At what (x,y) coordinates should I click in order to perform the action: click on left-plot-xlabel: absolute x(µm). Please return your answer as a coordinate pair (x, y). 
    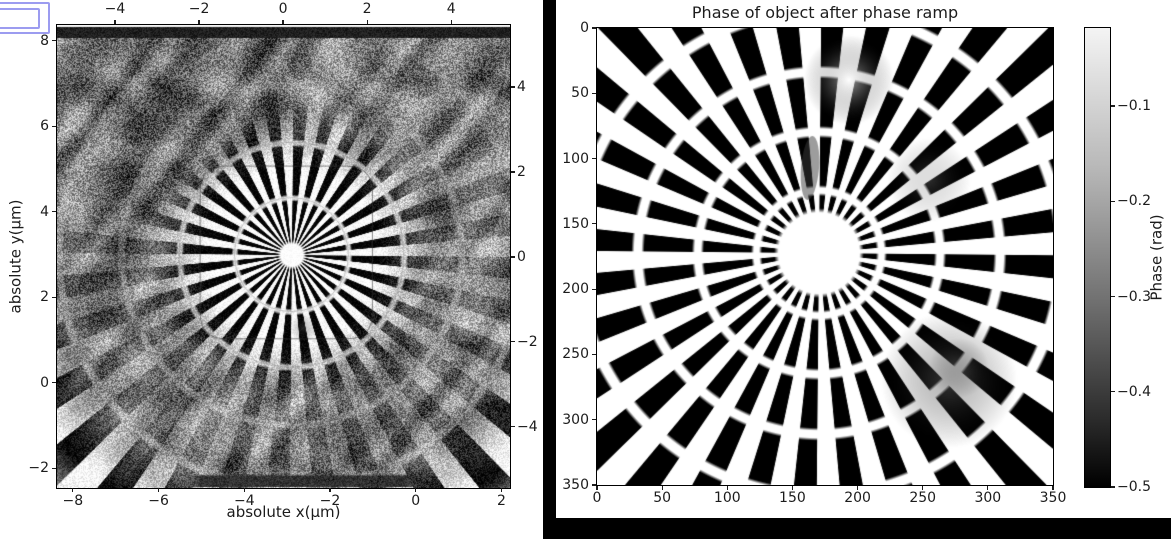
    Looking at the image, I should click on (283, 512).